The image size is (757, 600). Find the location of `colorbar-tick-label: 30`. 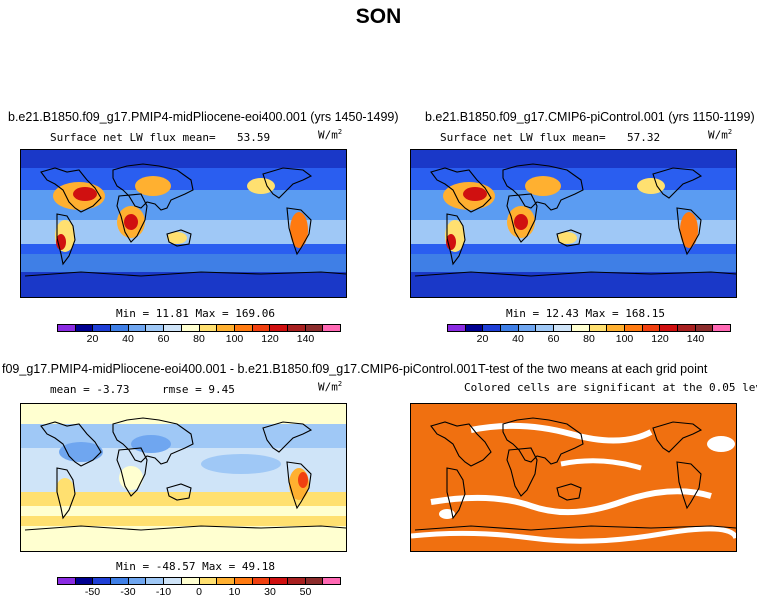

colorbar-tick-label: 30 is located at coordinates (270, 592).